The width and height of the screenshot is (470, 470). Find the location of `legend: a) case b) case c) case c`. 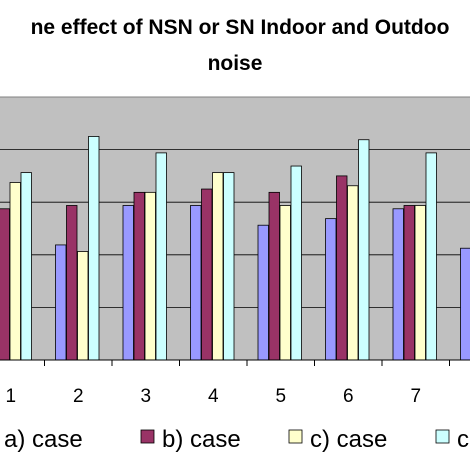

legend: a) case b) case c) case c is located at coordinates (236, 439).